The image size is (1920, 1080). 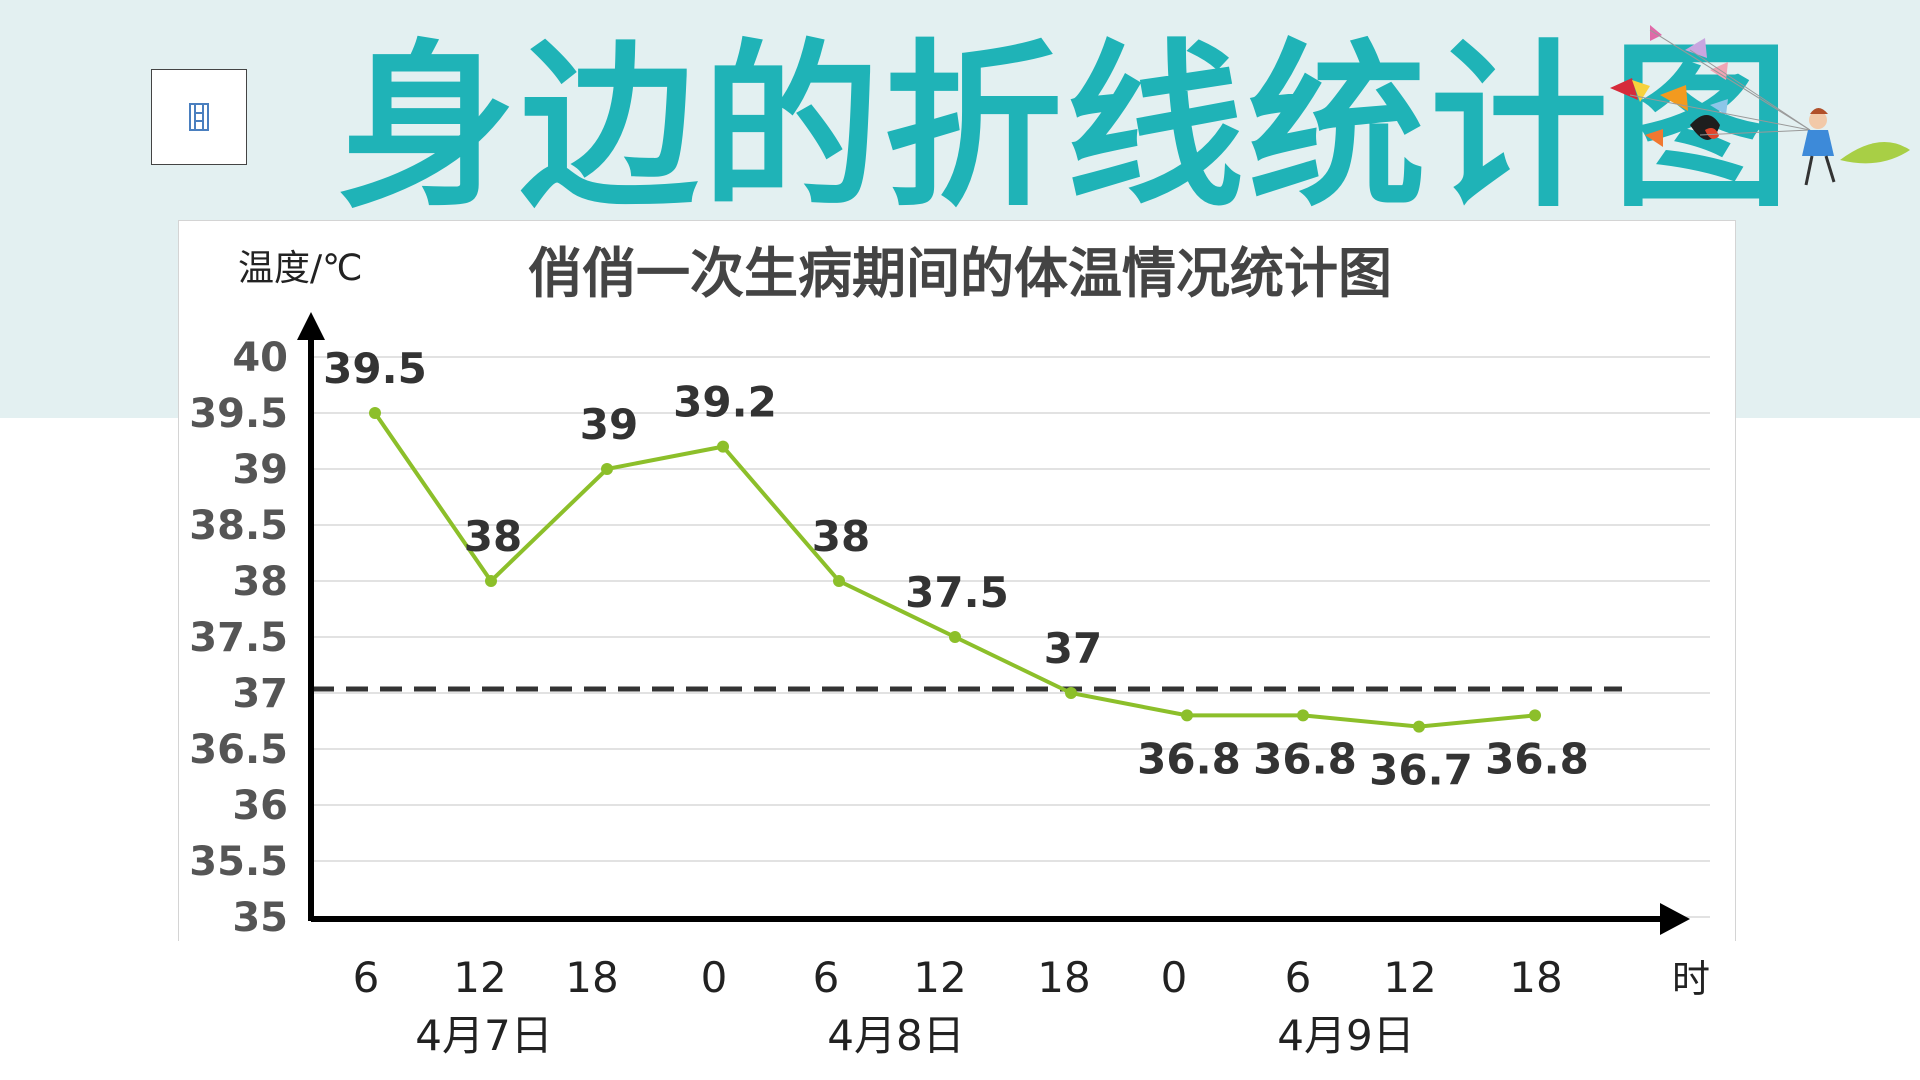 I want to click on day-label: 4月9日, so click(x=1345, y=1035).